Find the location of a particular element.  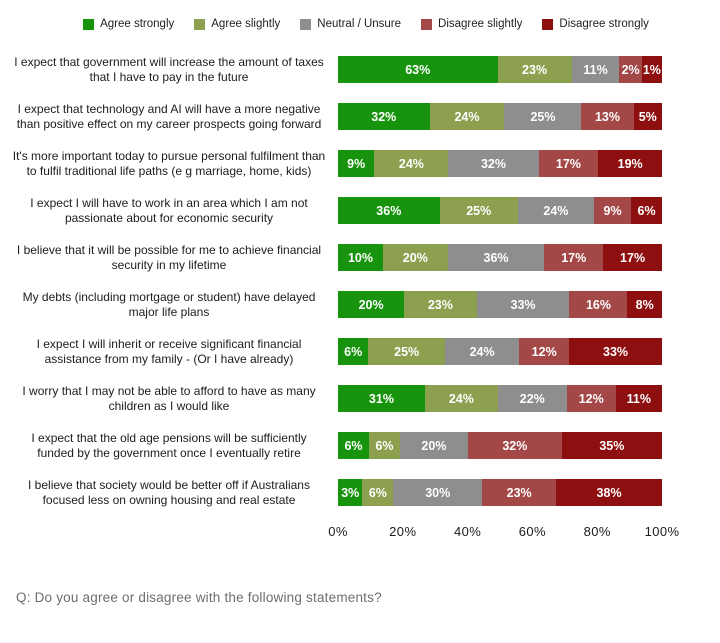

x-axis-tick: 100% is located at coordinates (662, 531).